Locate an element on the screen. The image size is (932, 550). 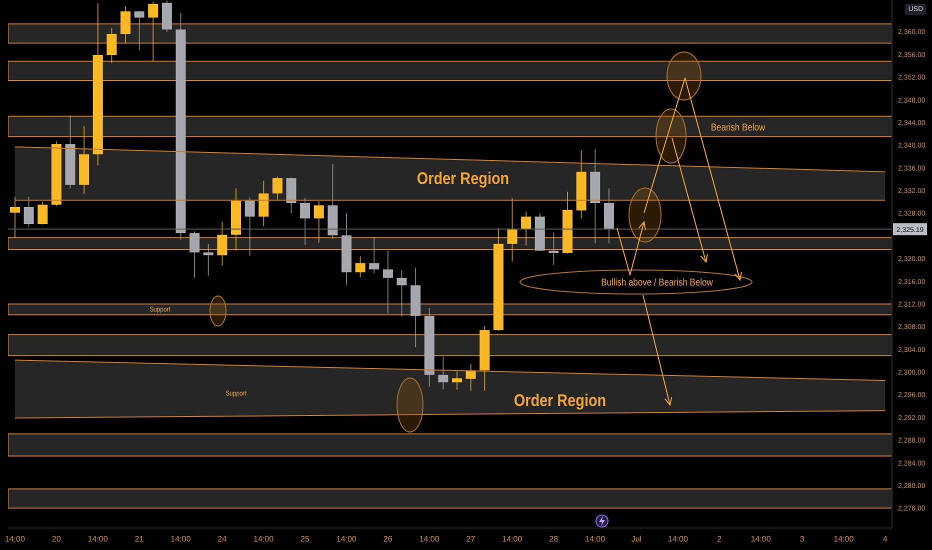
annotation: Bearish Below is located at coordinates (738, 127).